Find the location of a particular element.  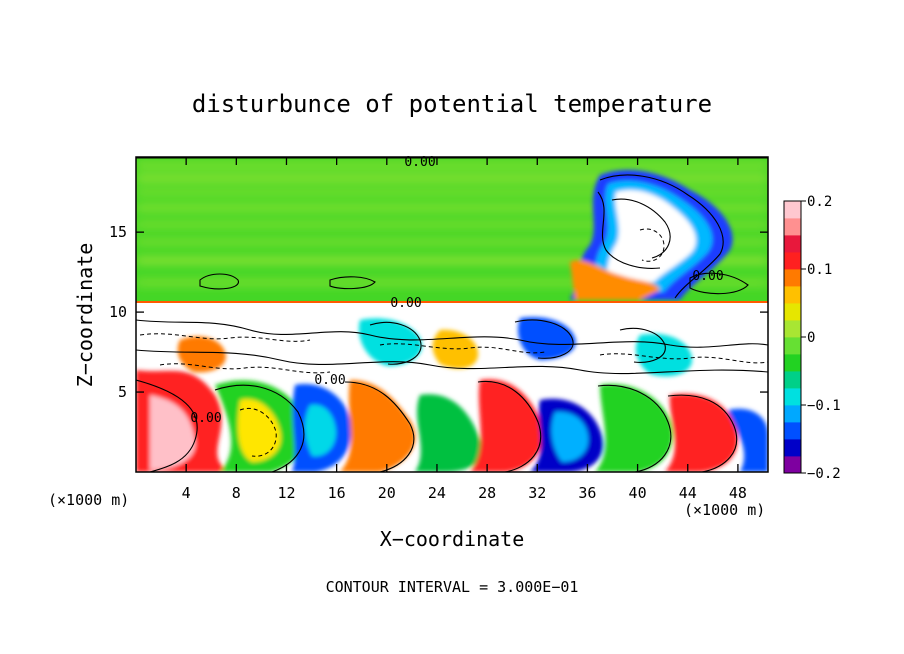

x-tick-label: 40 is located at coordinates (638, 493).